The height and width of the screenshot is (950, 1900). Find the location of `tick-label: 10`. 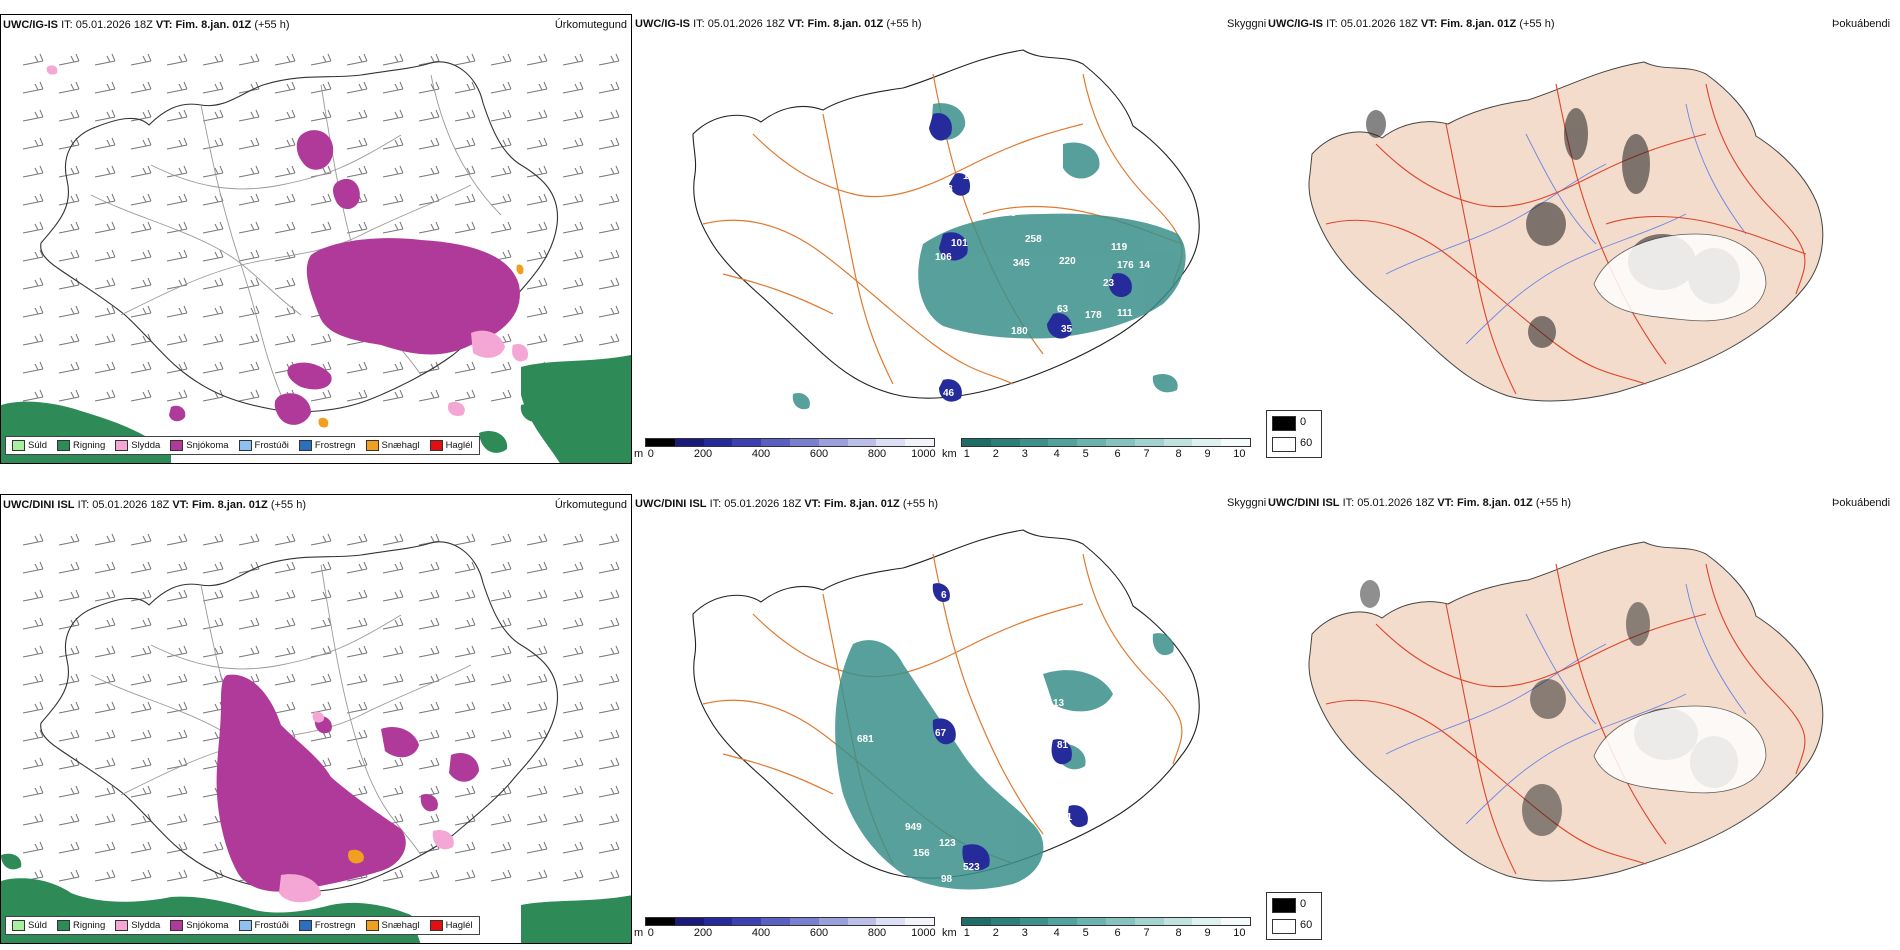

tick-label: 10 is located at coordinates (1239, 454).